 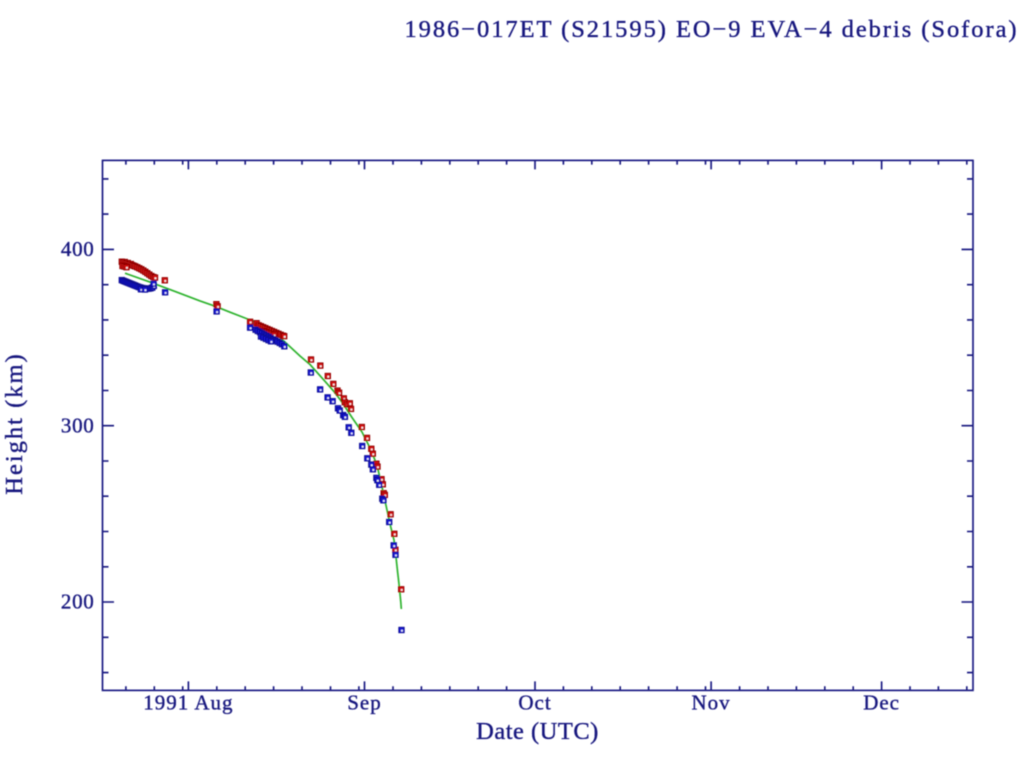 I want to click on svg-text: 200, so click(x=78, y=602).